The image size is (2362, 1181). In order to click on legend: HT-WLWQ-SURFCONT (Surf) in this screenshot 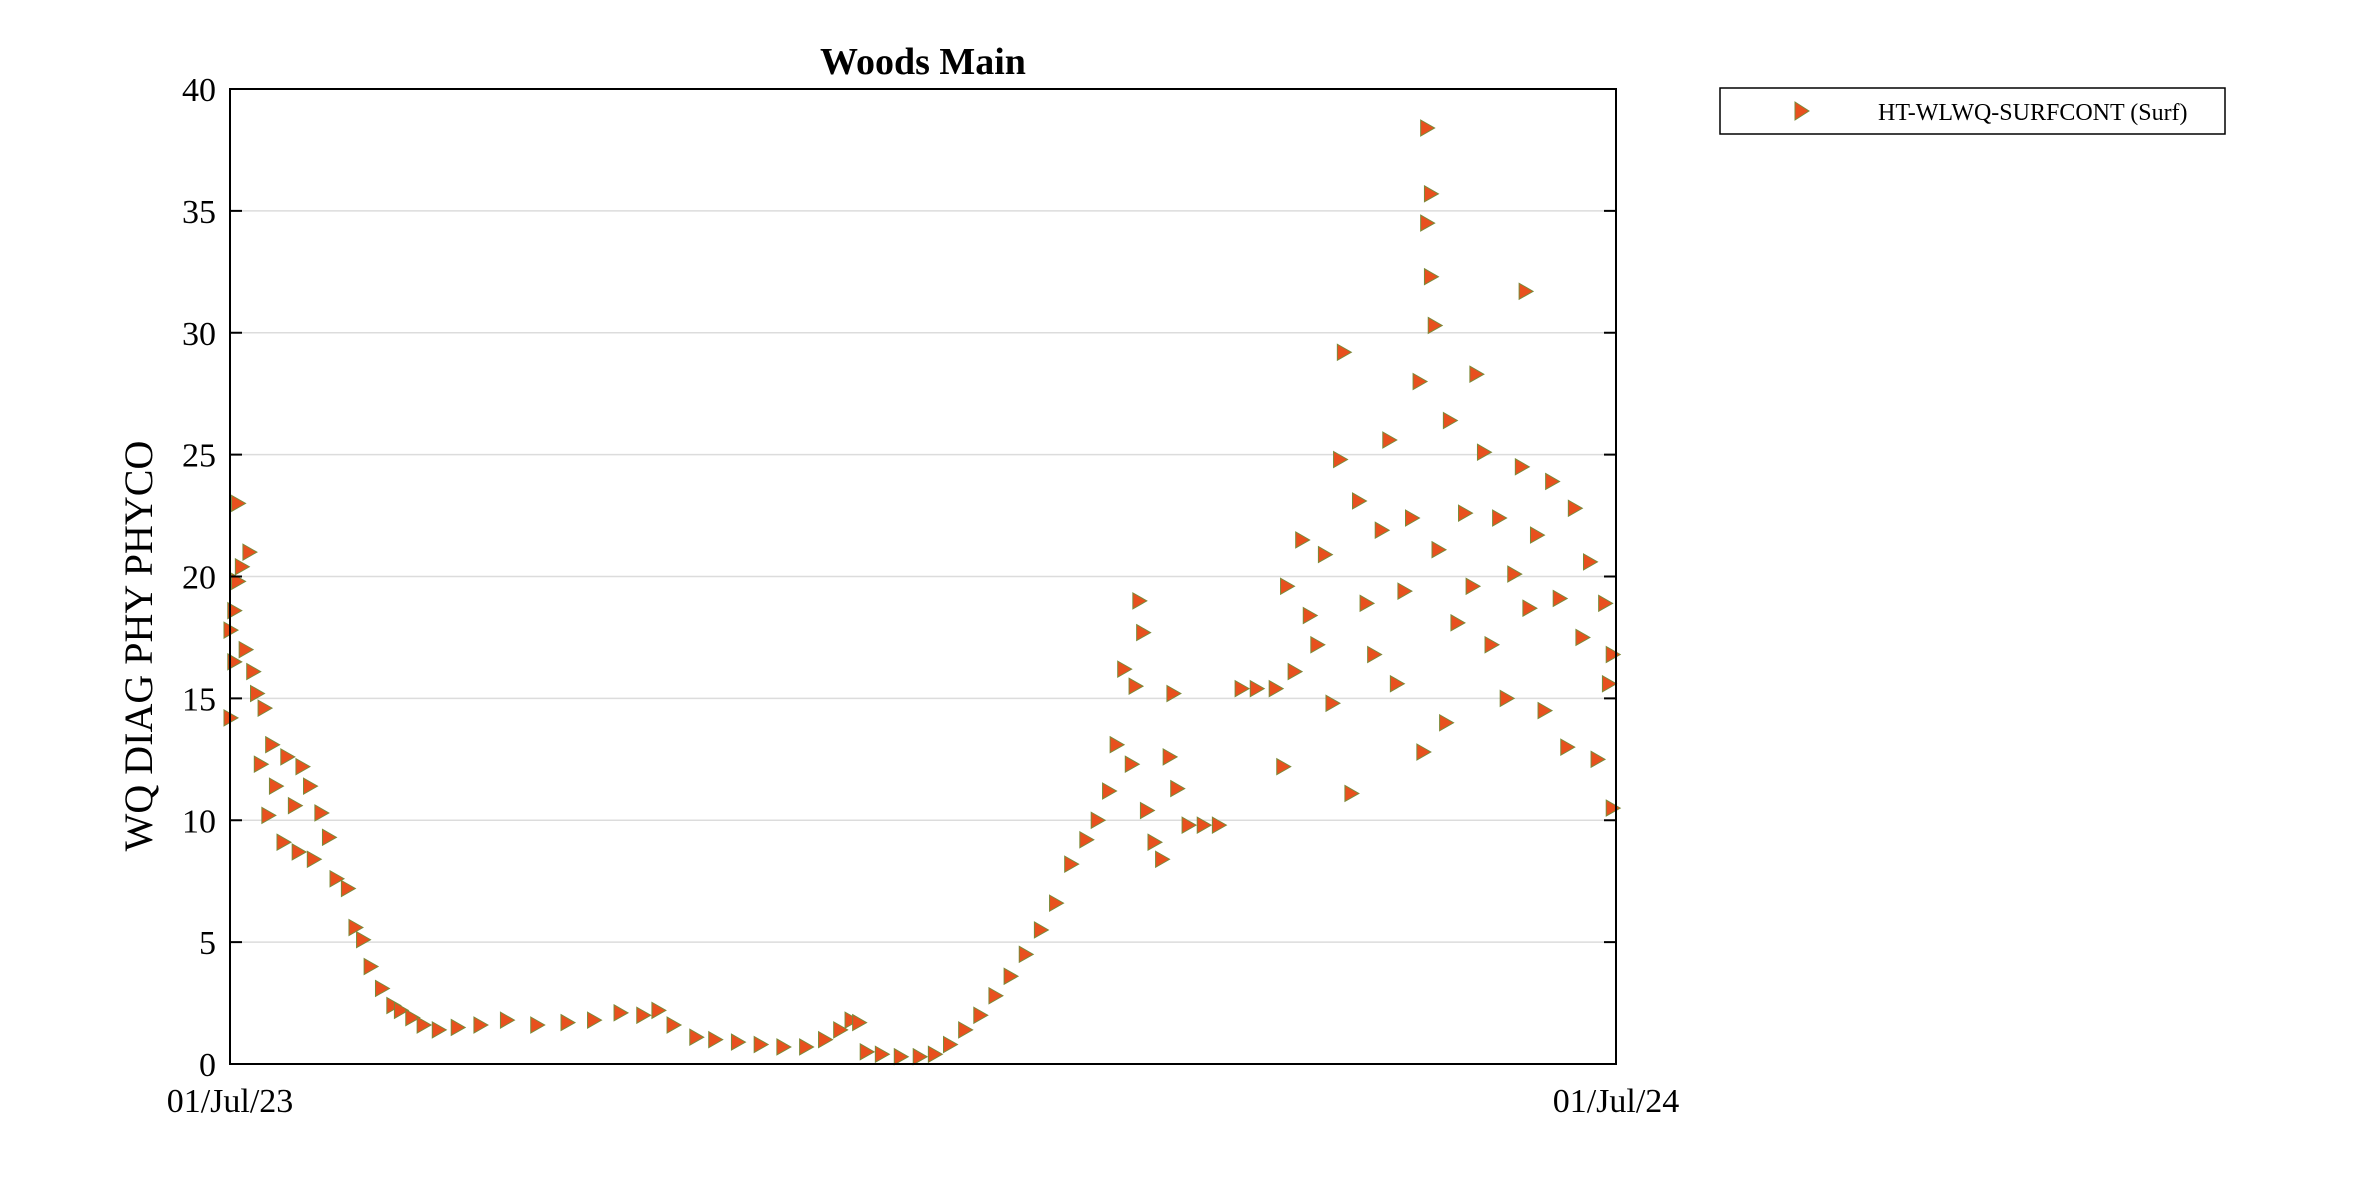, I will do `click(1972, 111)`.